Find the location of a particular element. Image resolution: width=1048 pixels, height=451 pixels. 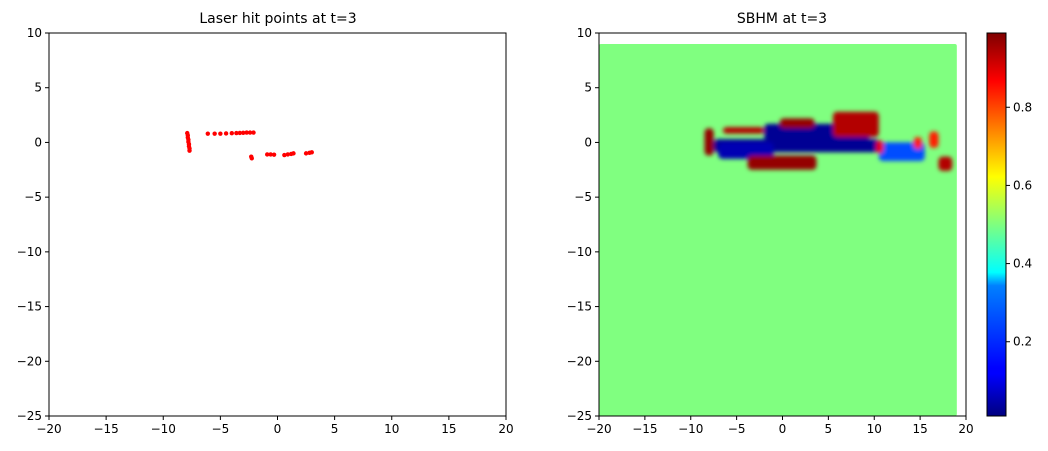

colorbar-frame is located at coordinates (996, 224).